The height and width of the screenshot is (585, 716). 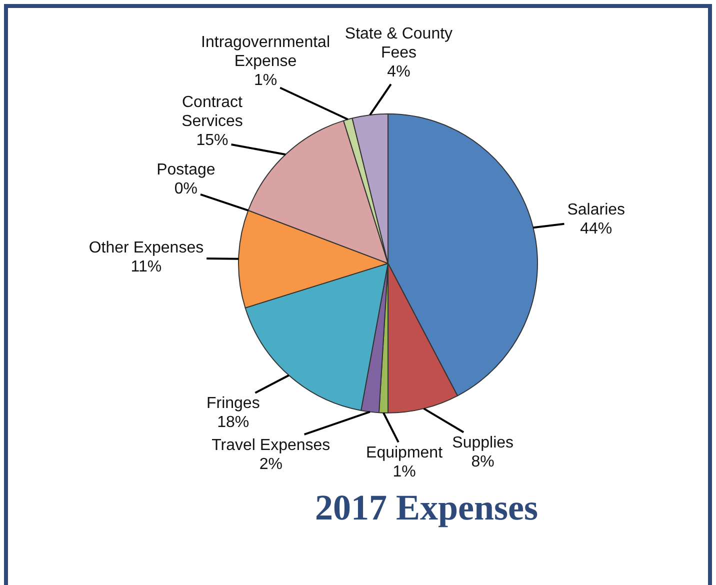 I want to click on data-label: 2%, so click(x=270, y=464).